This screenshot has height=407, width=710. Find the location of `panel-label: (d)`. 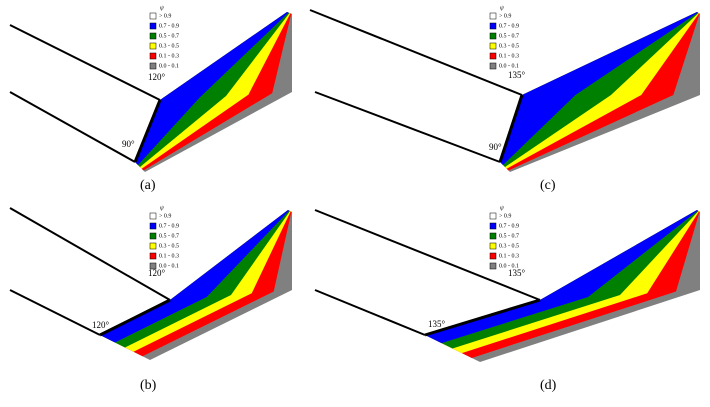

panel-label: (d) is located at coordinates (548, 385).